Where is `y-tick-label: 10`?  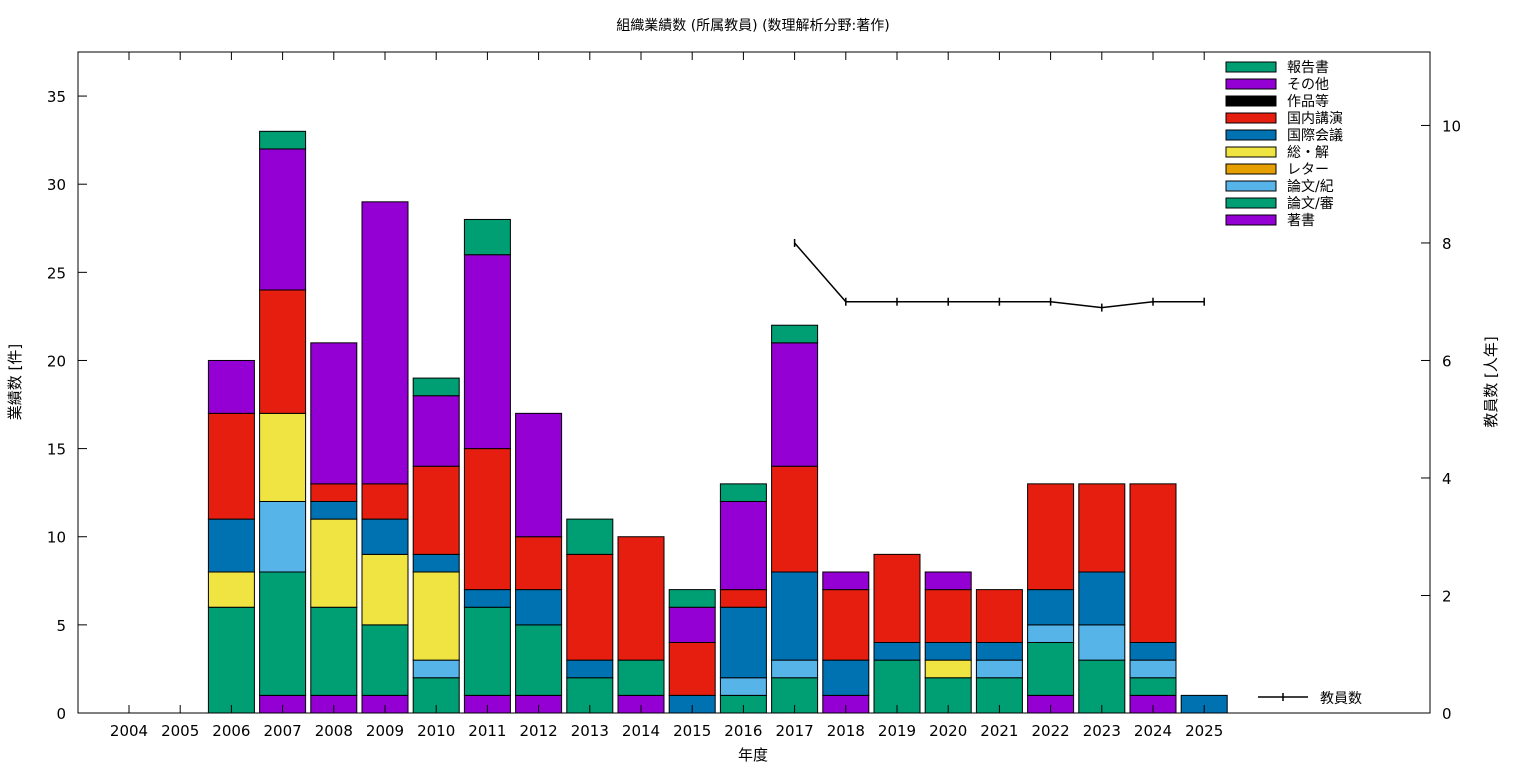
y-tick-label: 10 is located at coordinates (56, 538).